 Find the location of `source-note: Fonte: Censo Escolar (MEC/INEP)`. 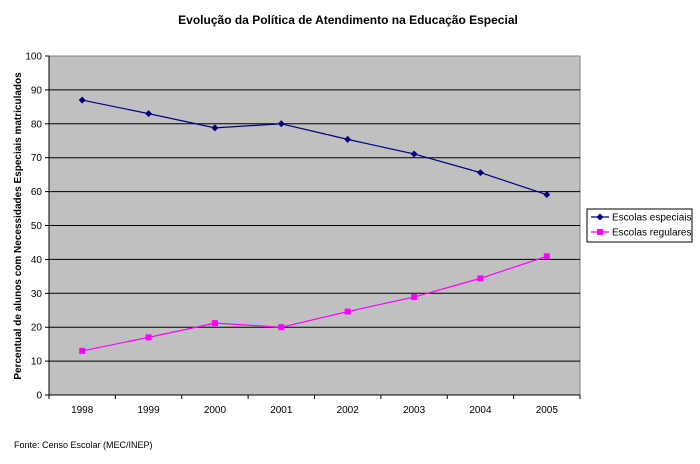

source-note: Fonte: Censo Escolar (MEC/INEP) is located at coordinates (83, 445).